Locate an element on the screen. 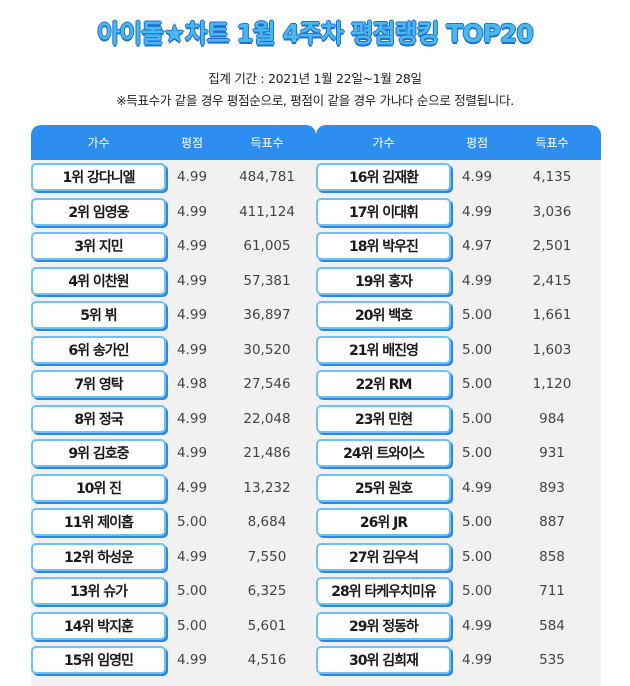 The image size is (630, 686). artist-name: 25위 원호 is located at coordinates (383, 487).